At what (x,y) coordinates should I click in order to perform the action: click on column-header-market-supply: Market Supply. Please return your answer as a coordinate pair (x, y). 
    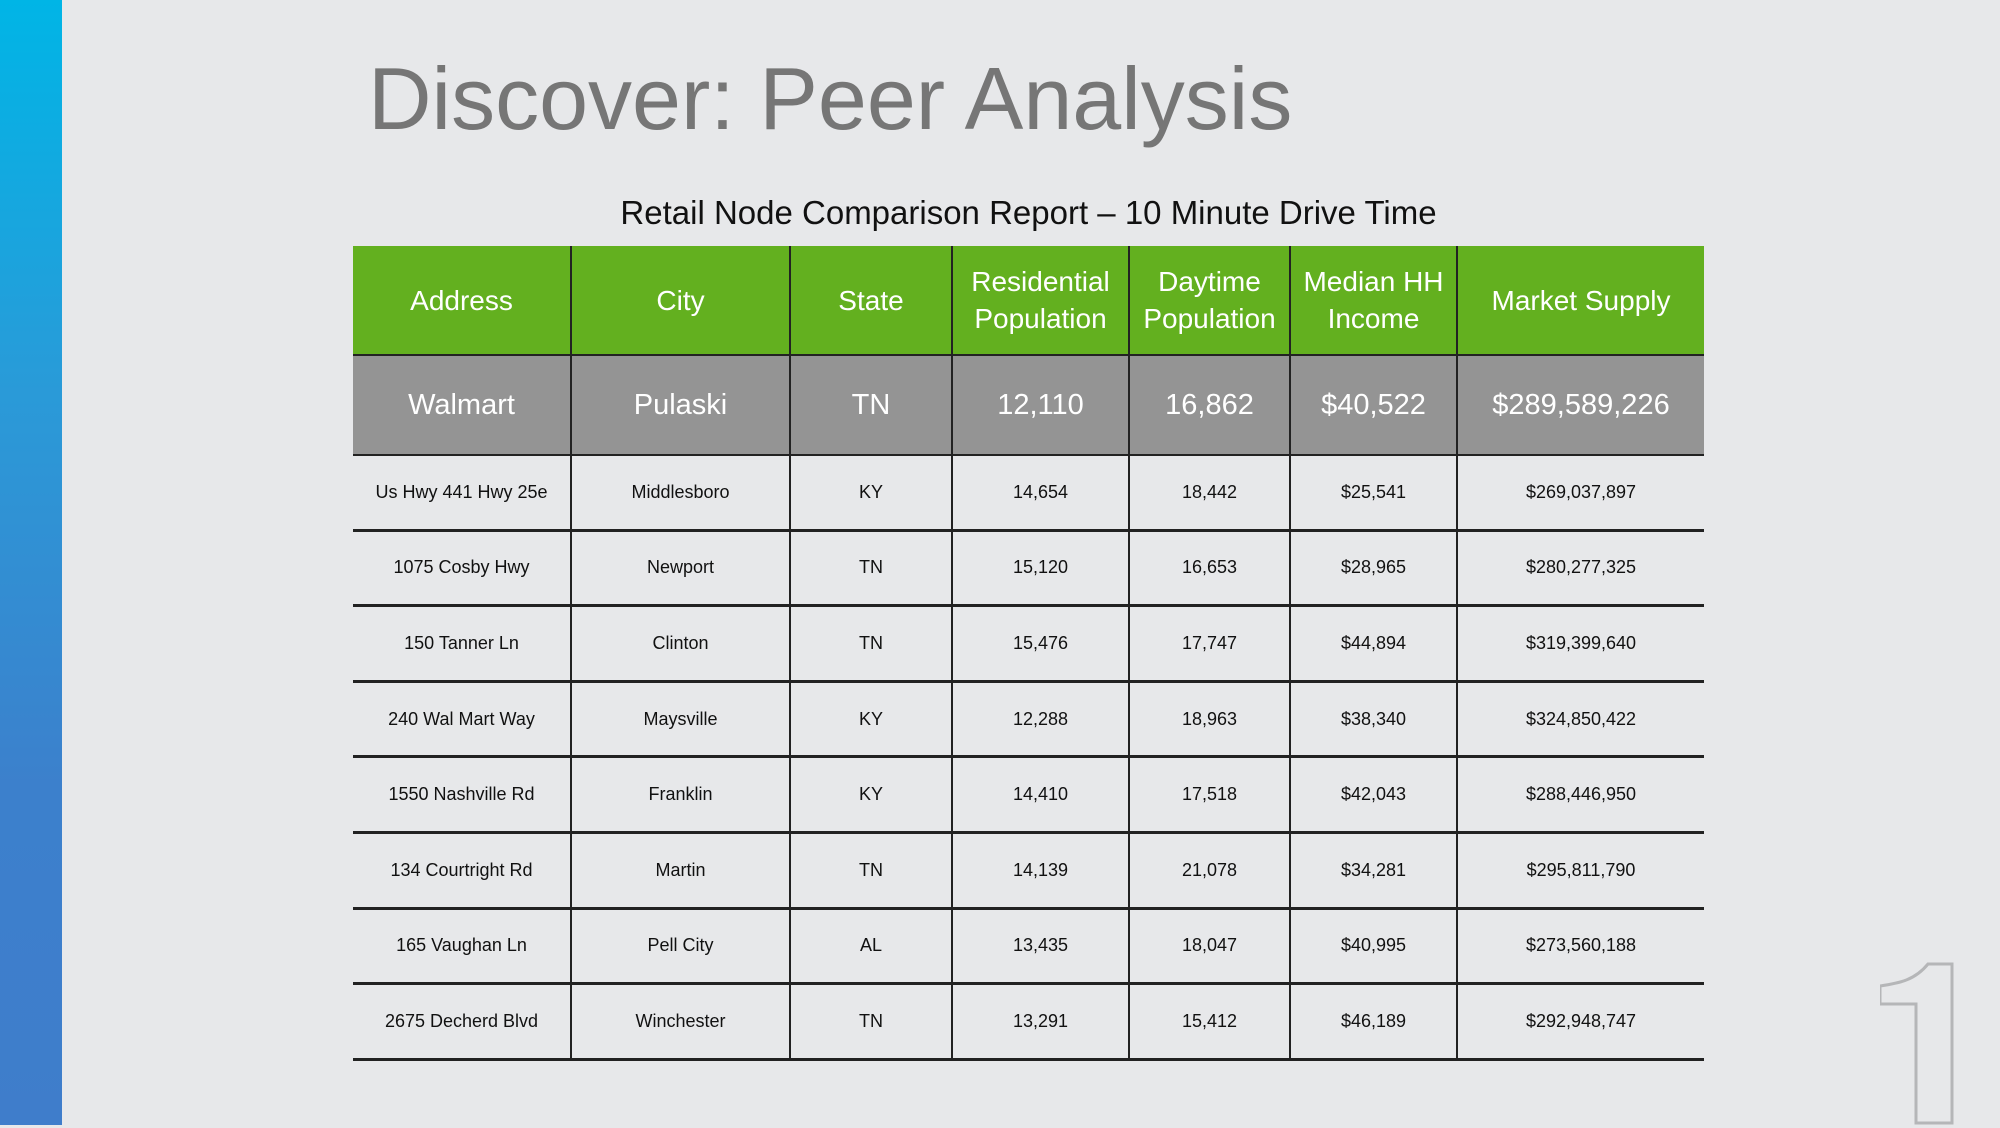
    Looking at the image, I should click on (1580, 301).